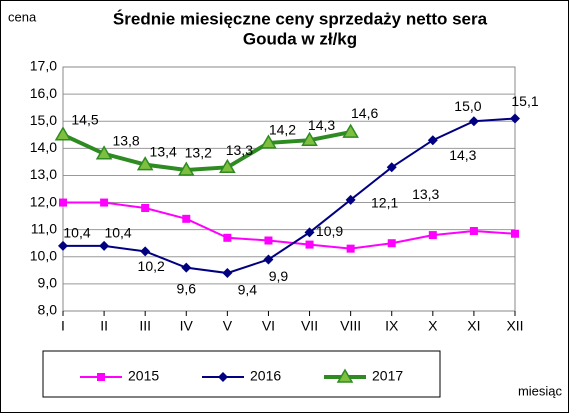  What do you see at coordinates (540, 390) in the screenshot?
I see `x-axis-label: miesiąc` at bounding box center [540, 390].